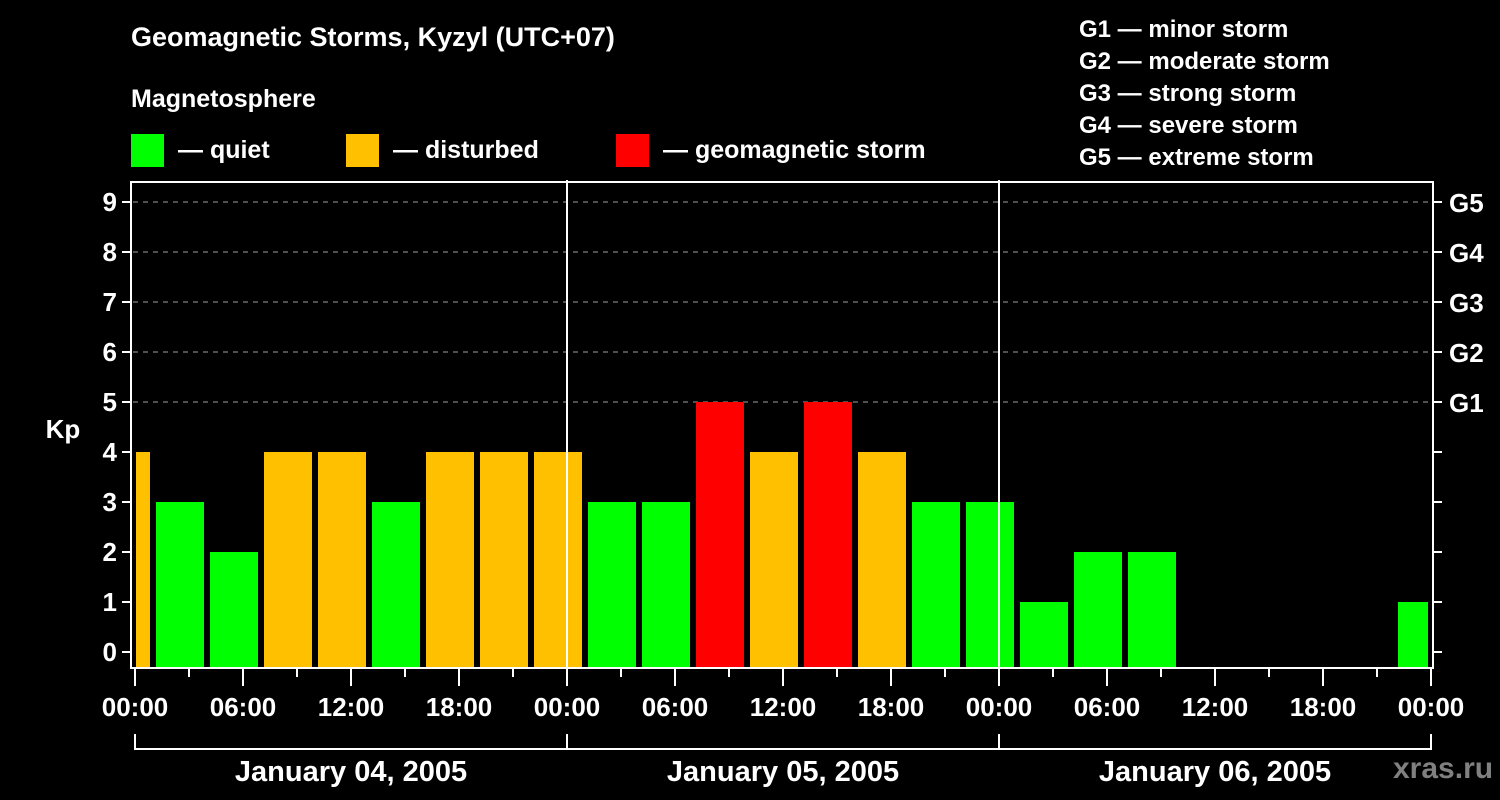  I want to click on legend-item-disturbed: — disturbed, so click(442, 150).